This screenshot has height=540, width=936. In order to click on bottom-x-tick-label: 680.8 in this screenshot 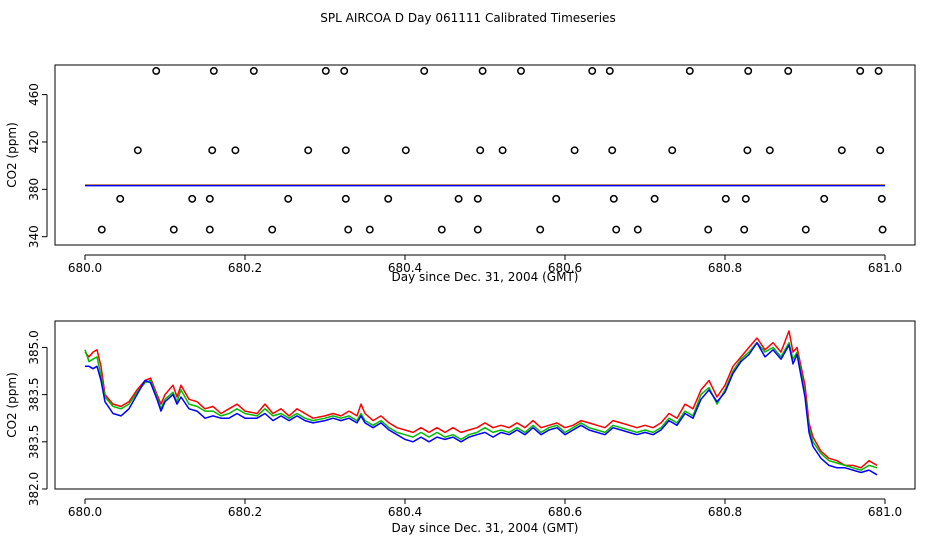, I will do `click(725, 512)`.